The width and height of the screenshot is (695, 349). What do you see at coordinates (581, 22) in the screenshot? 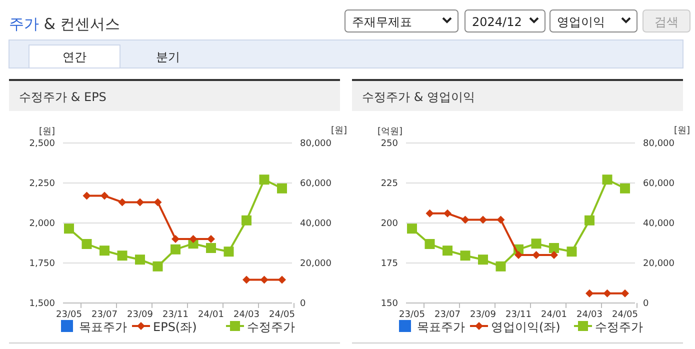
I see `text: 영업이익` at bounding box center [581, 22].